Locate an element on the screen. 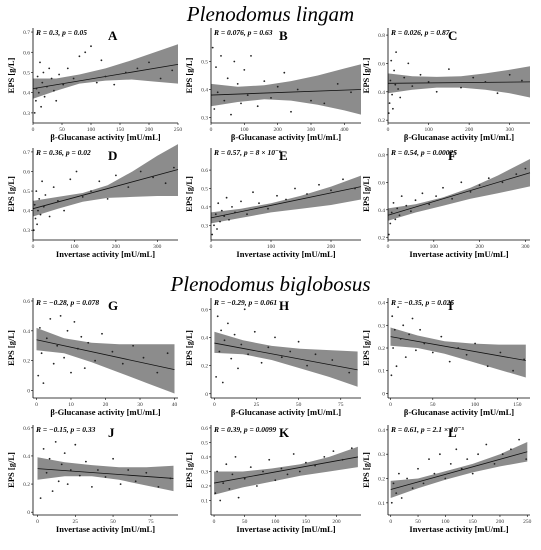 This screenshot has width=541, height=550. panel-letter: E is located at coordinates (283, 155).